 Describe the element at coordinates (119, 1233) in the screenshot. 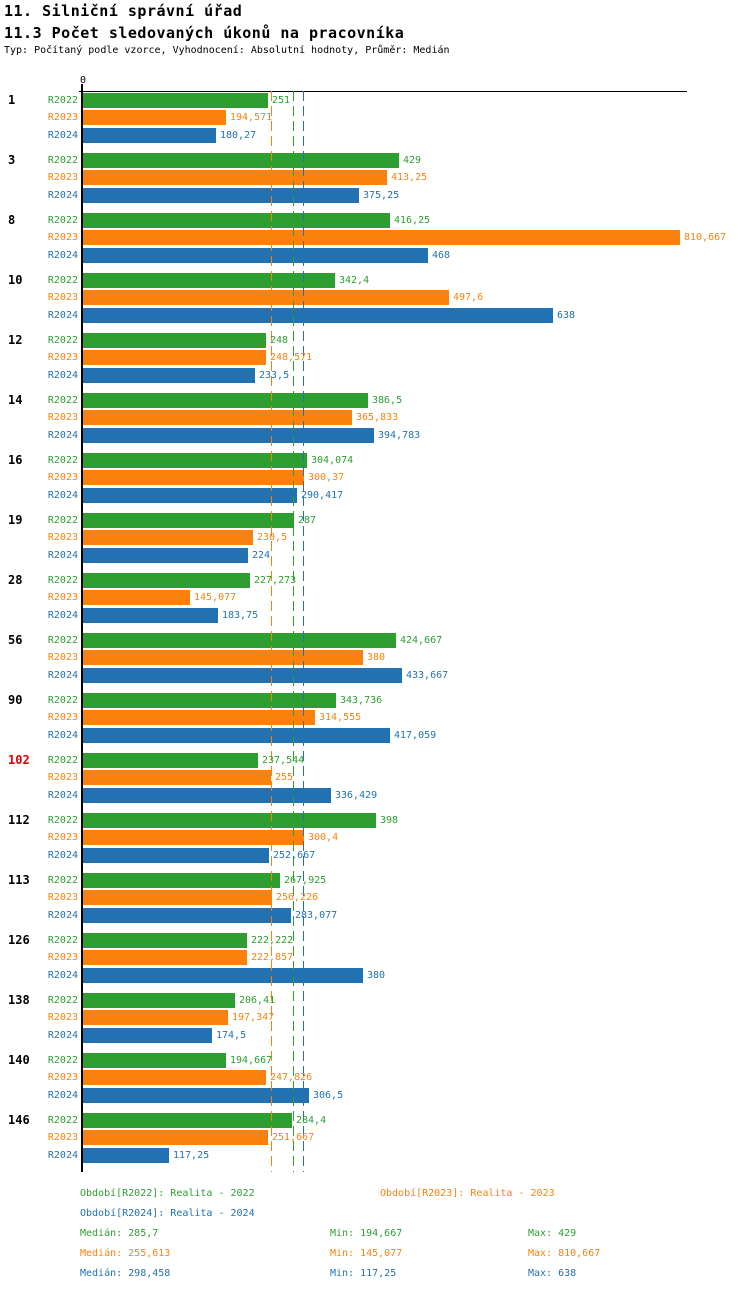

I see `stat-median-r2022: Medián: 285,7` at that location.